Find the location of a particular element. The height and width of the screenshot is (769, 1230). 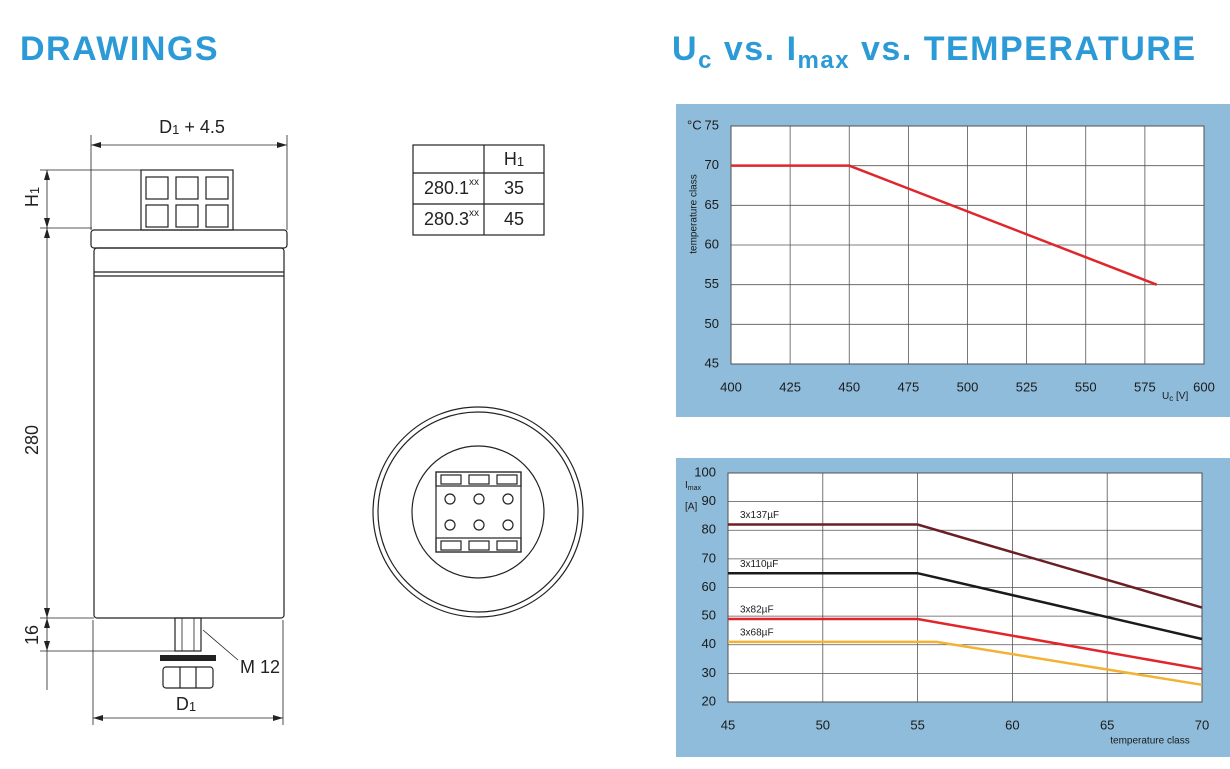

y-axis-label-part: I is located at coordinates (686, 485).